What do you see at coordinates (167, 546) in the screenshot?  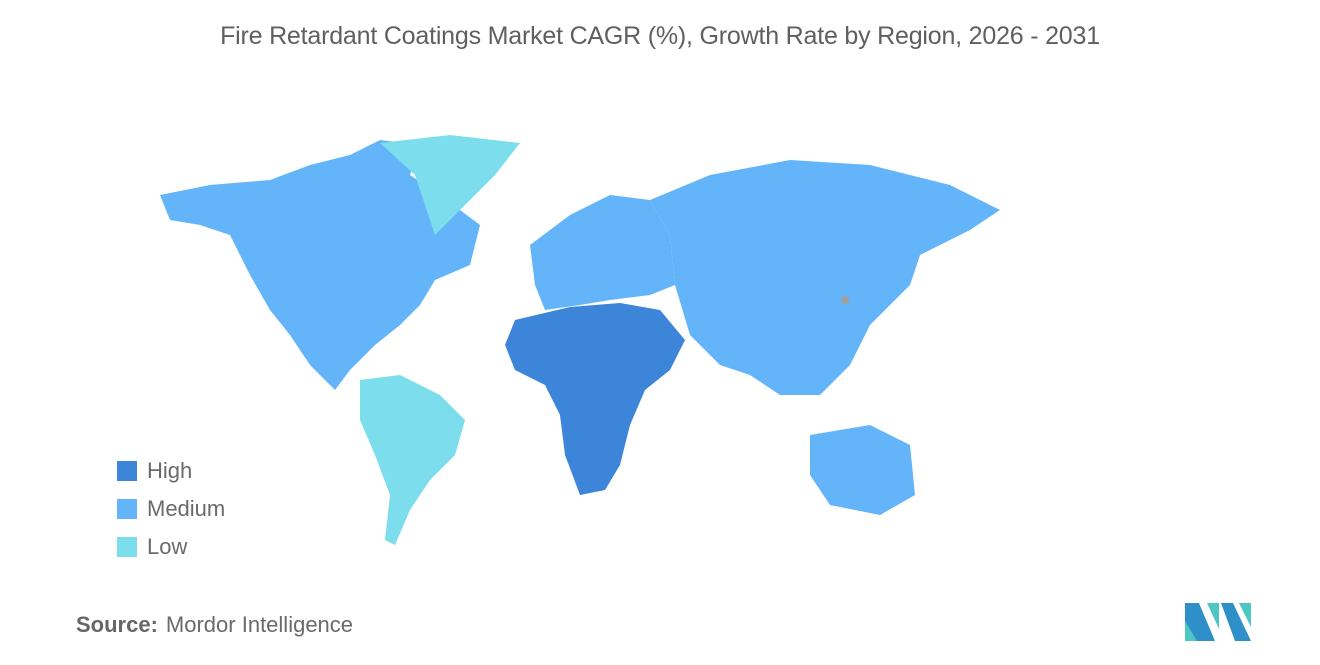 I see `legend-label: Low` at bounding box center [167, 546].